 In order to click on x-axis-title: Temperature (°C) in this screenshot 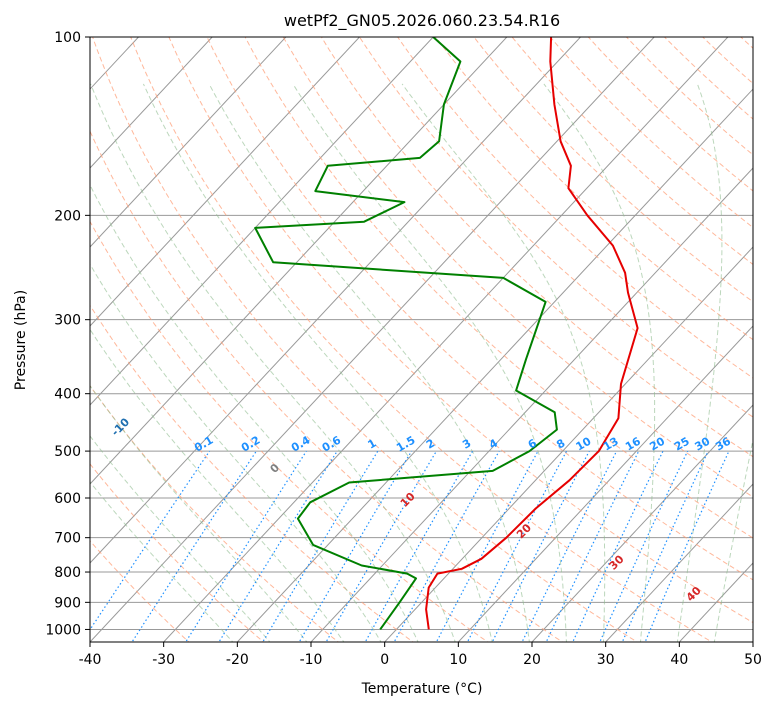, I will do `click(422, 689)`.